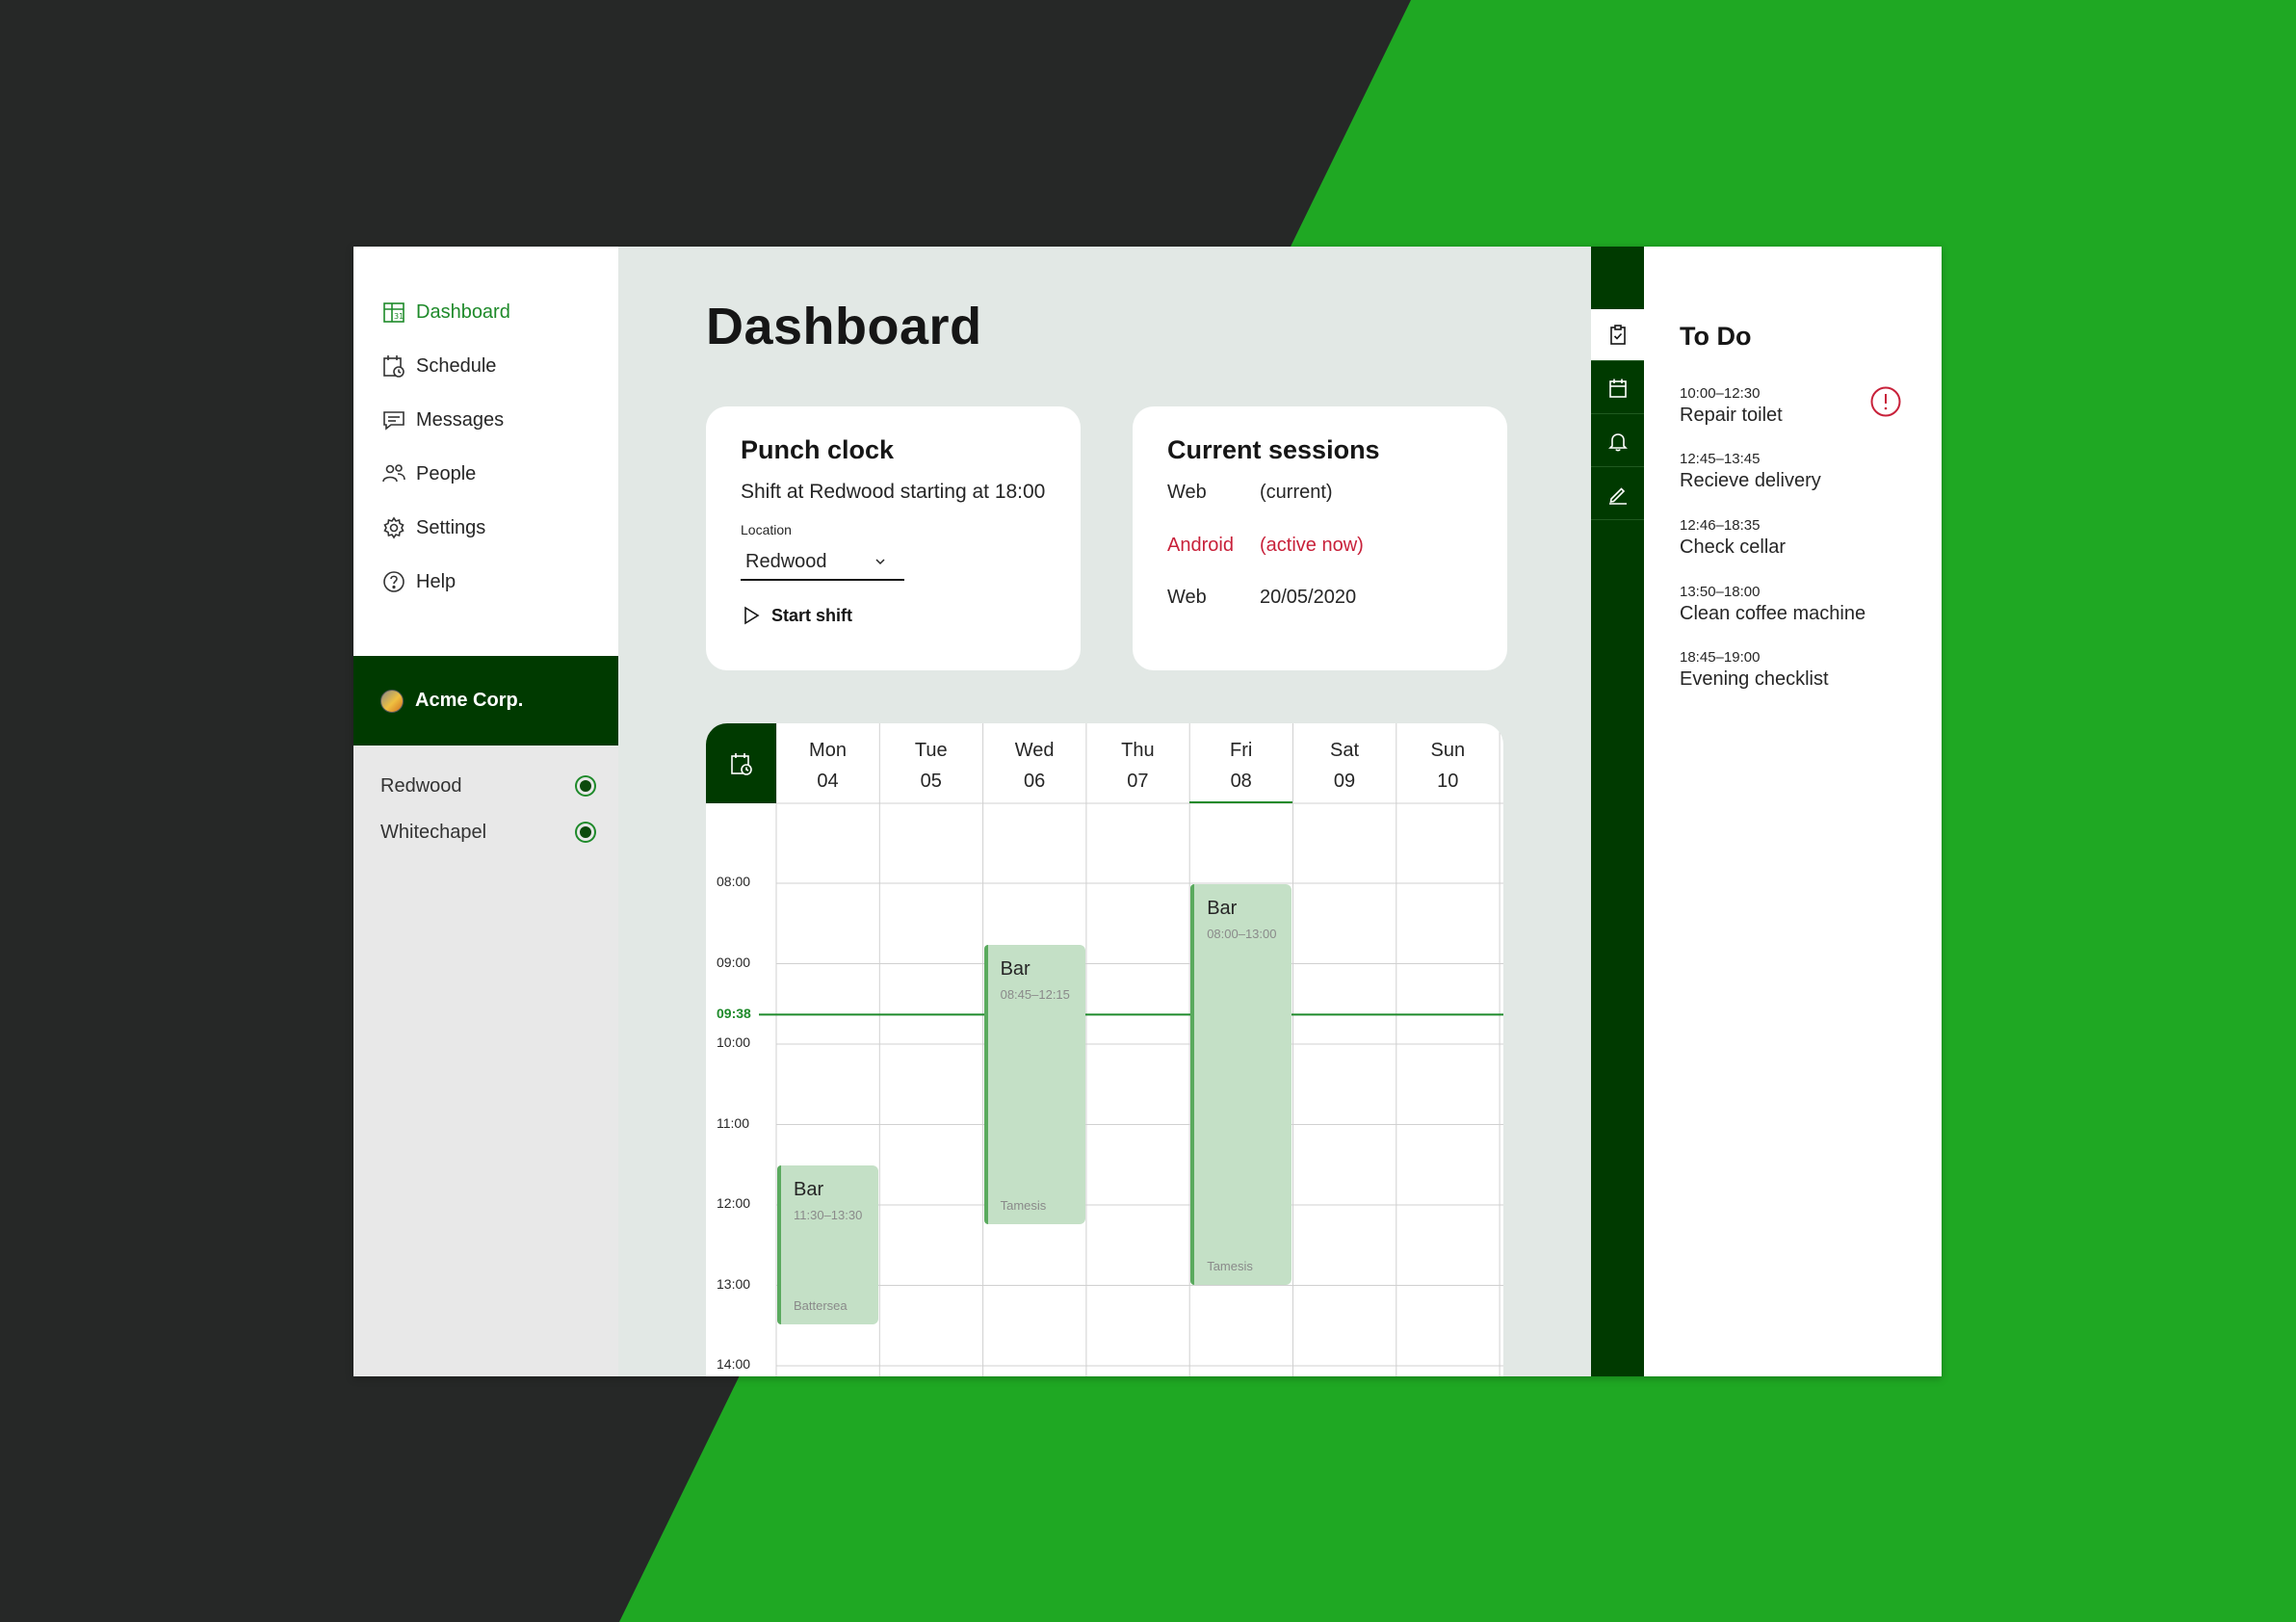  I want to click on todo-text: Check cellar, so click(1733, 547).